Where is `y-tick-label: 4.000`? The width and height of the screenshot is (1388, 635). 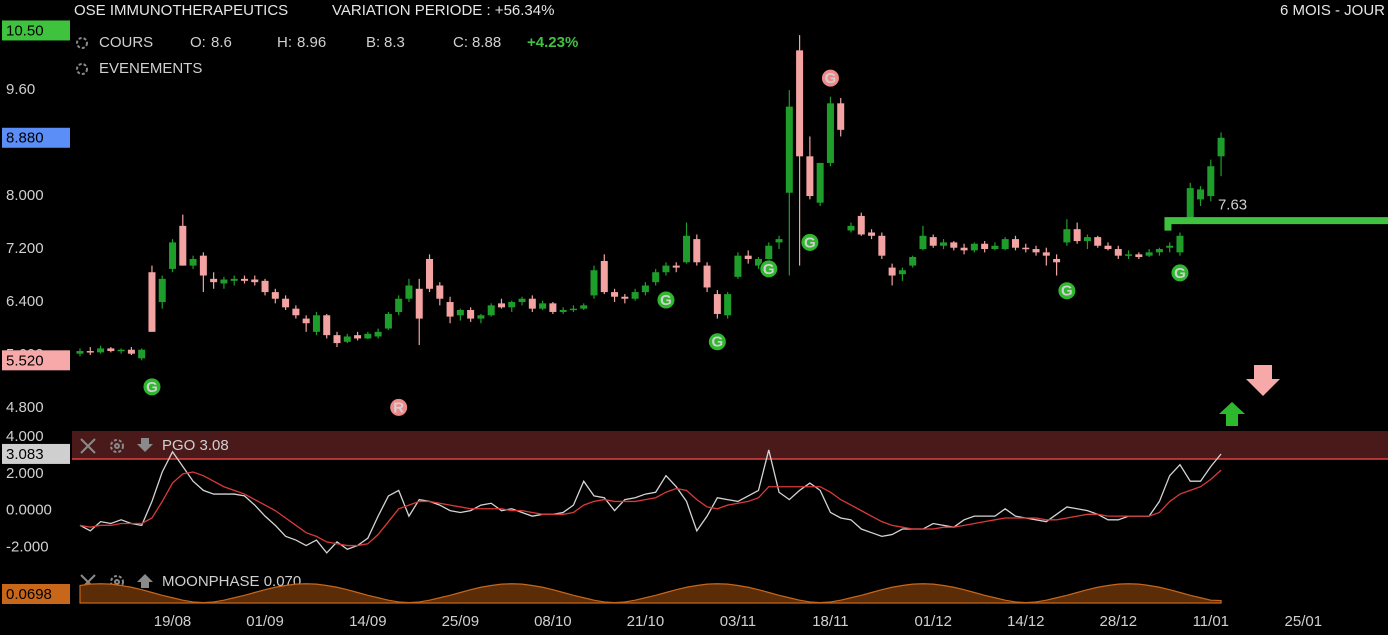
y-tick-label: 4.000 is located at coordinates (25, 436).